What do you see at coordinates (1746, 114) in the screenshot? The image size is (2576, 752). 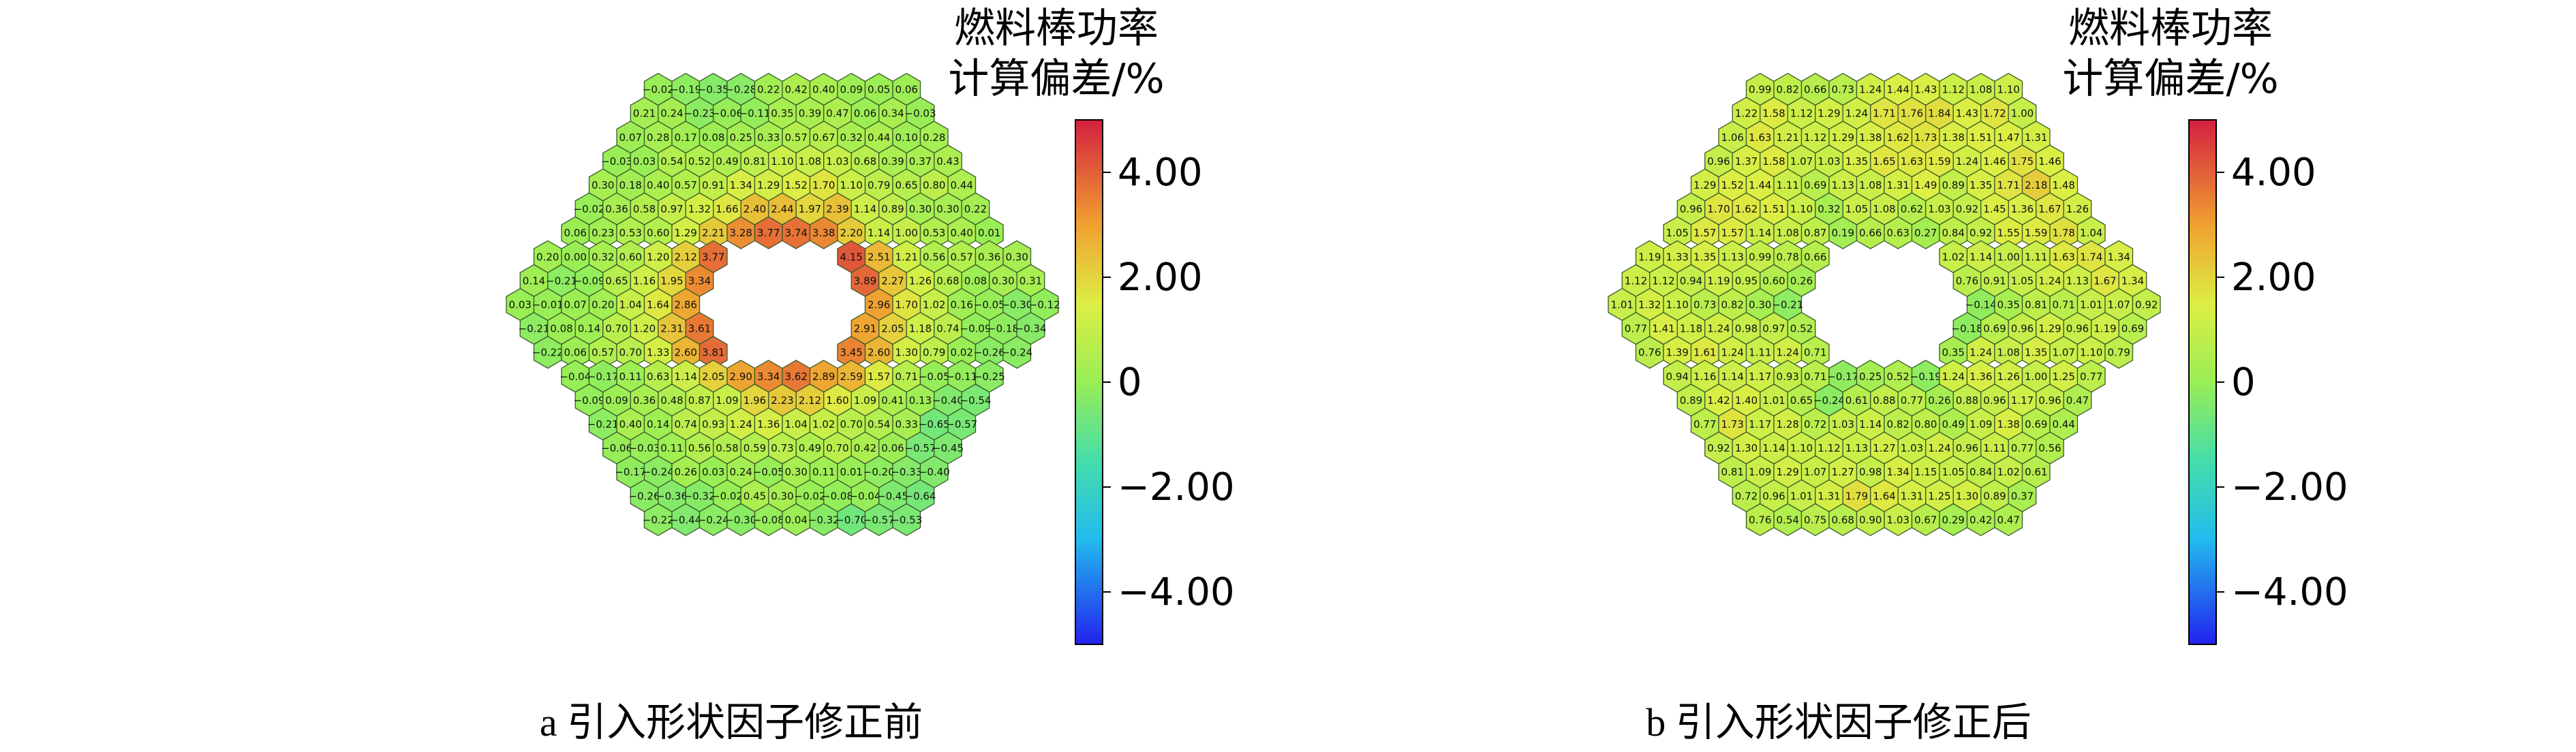 I see `hex-cell-label-b: 1.22` at bounding box center [1746, 114].